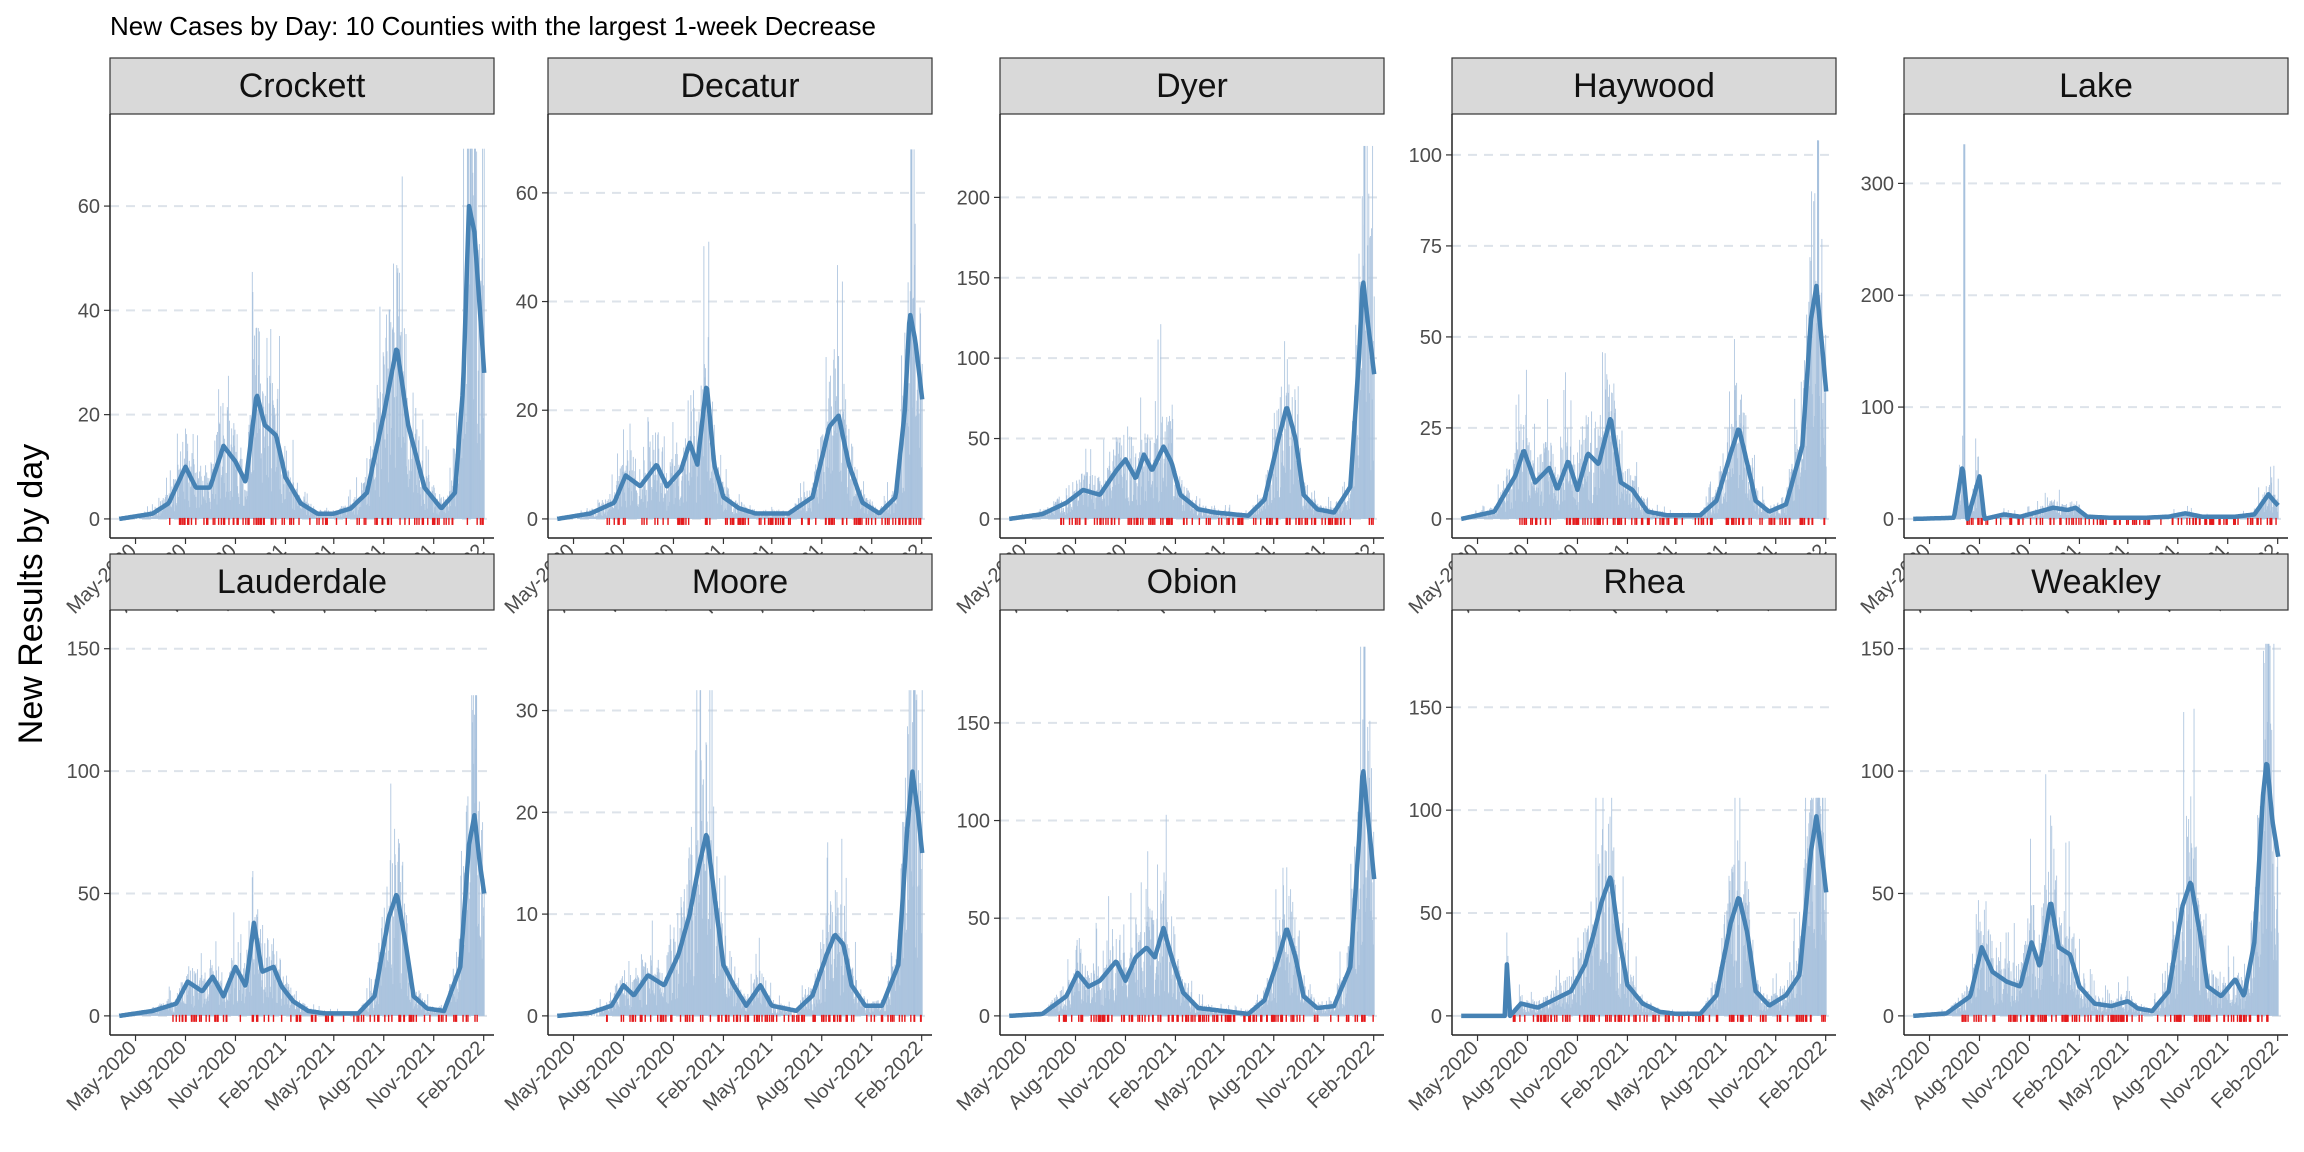  Describe the element at coordinates (2096, 86) in the screenshot. I see `panel-strip` at that location.